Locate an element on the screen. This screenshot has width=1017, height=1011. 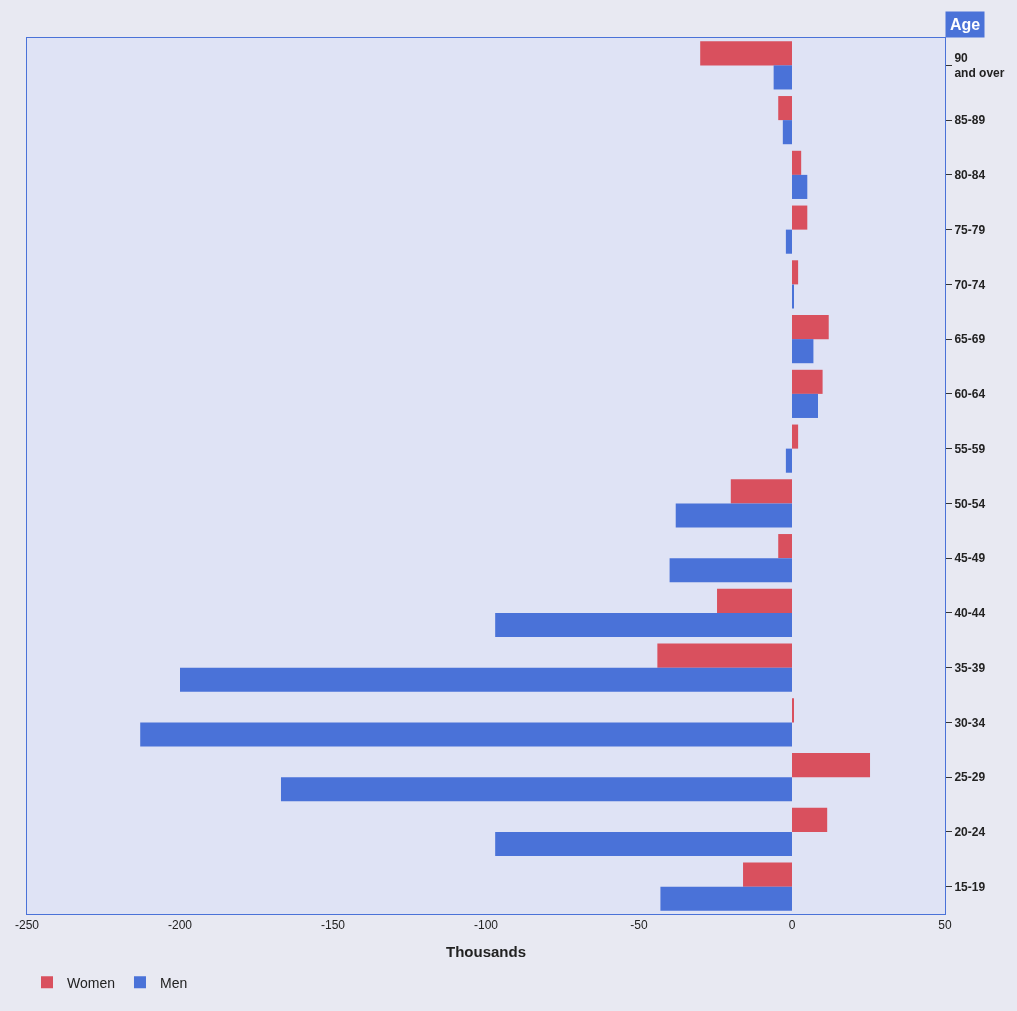
x-tick-label: 50 is located at coordinates (945, 925).